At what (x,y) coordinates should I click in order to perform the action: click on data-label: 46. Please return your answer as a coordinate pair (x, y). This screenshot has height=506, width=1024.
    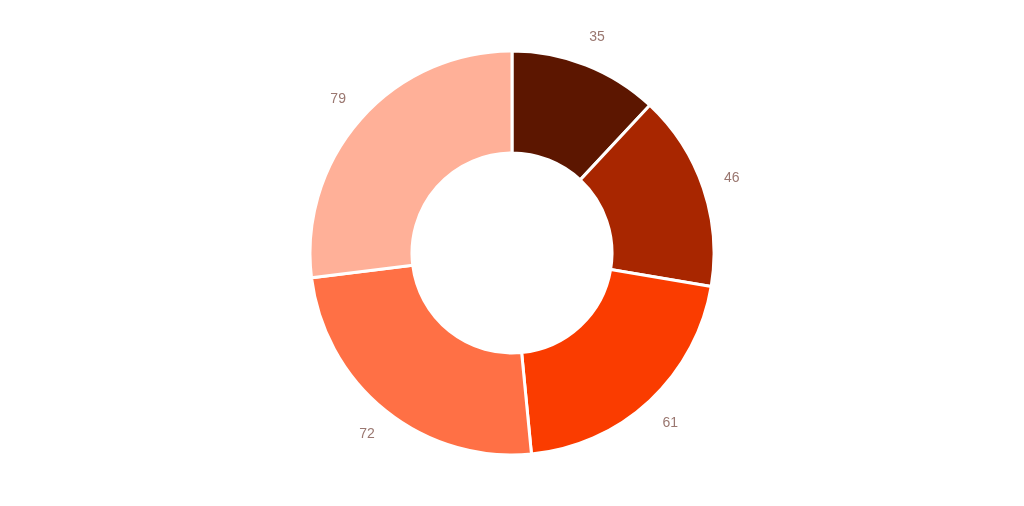
    Looking at the image, I should click on (731, 177).